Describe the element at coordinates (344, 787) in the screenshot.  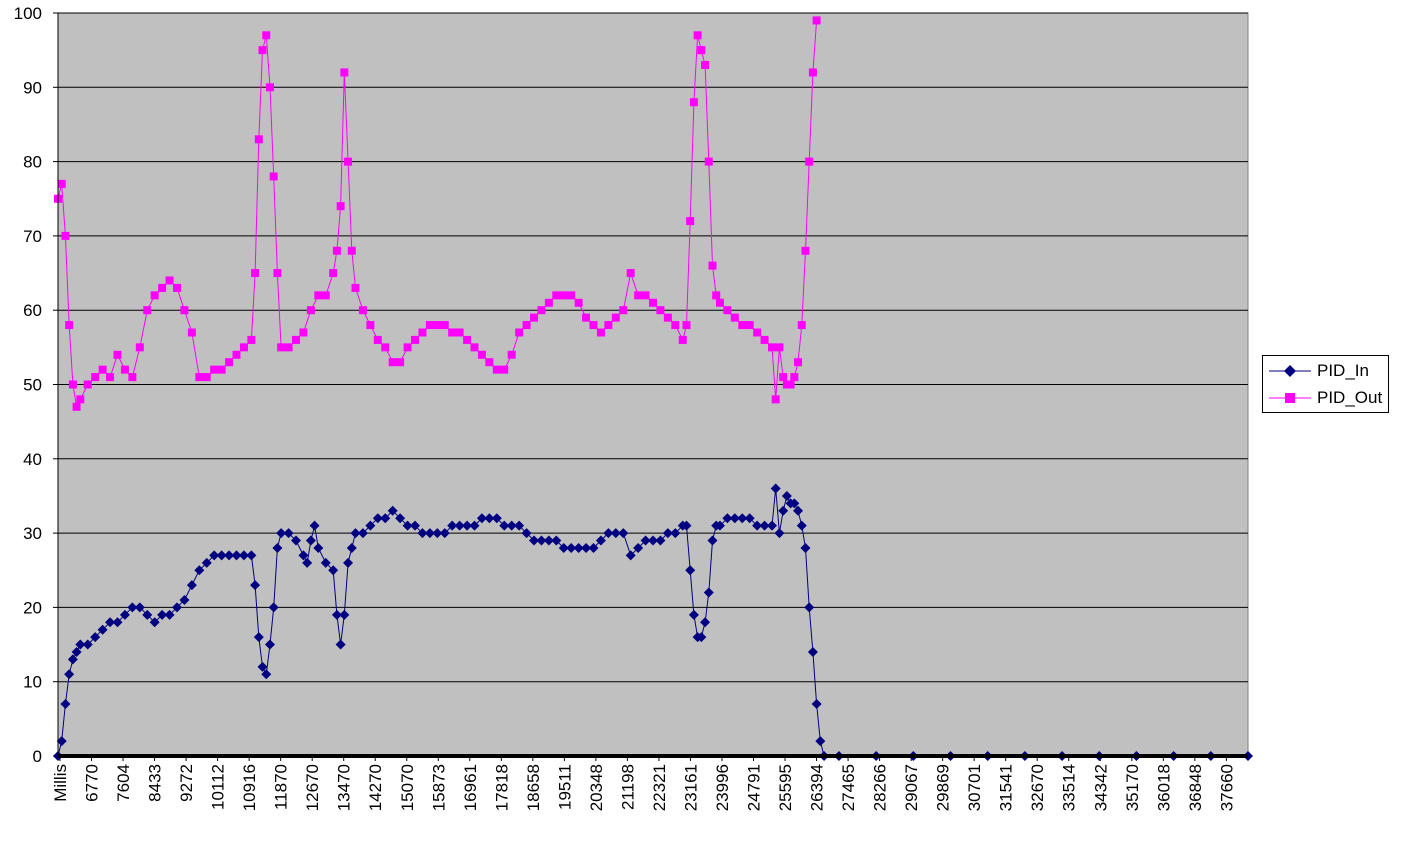
I see `x-tick-label: 13470` at that location.